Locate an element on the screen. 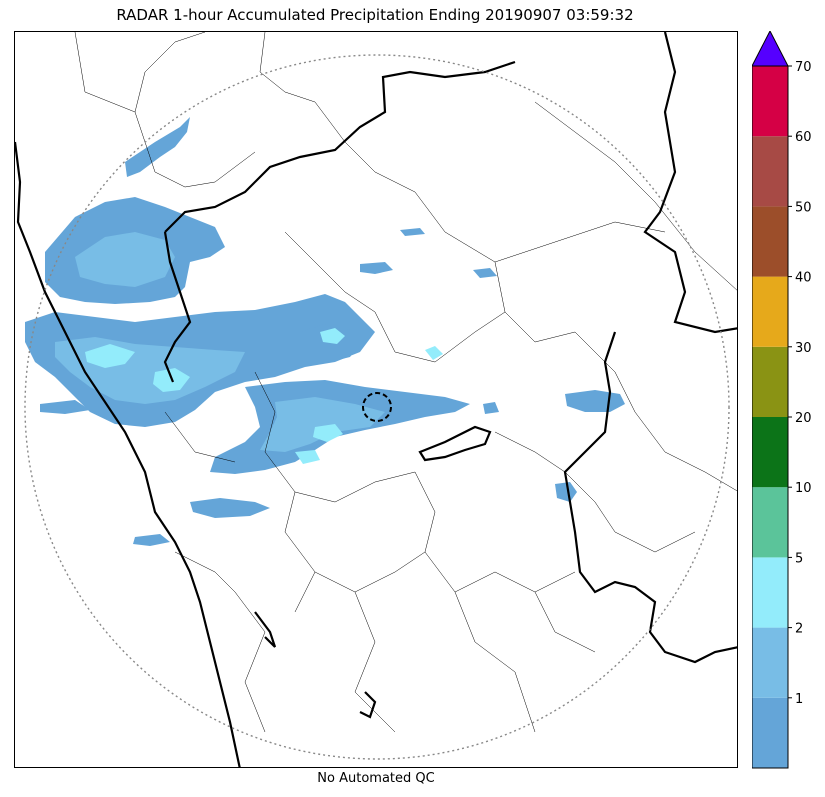  precip-echo-cell-ne is located at coordinates (434, 353).